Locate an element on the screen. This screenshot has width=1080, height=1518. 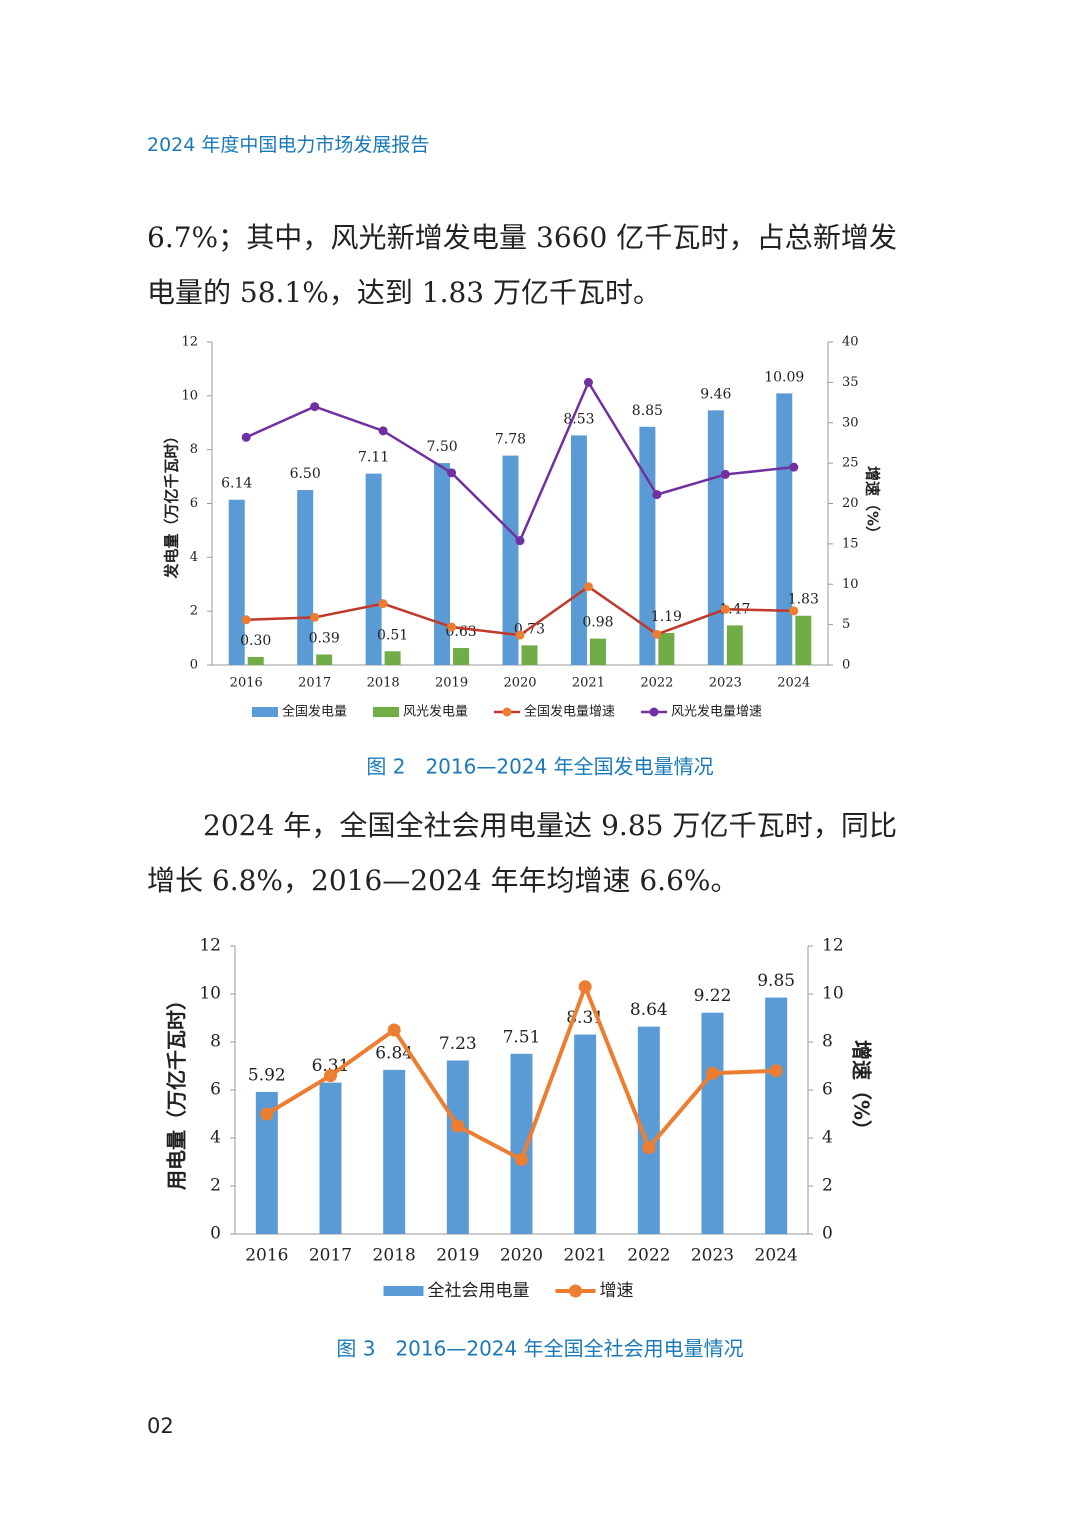
y2-tick-label: 8 is located at coordinates (827, 1042).